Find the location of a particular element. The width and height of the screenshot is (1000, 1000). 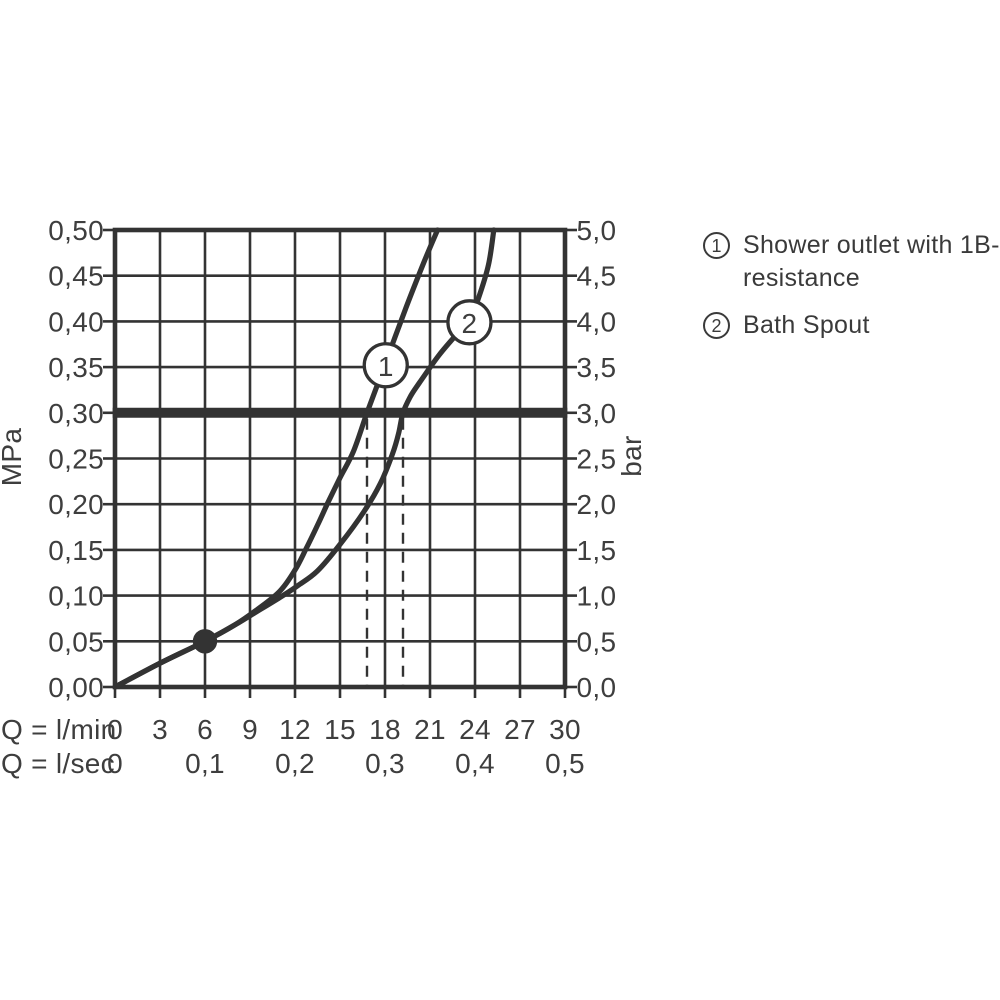

legend-item-bath-spout: 2 Bath Spout is located at coordinates (851, 325).